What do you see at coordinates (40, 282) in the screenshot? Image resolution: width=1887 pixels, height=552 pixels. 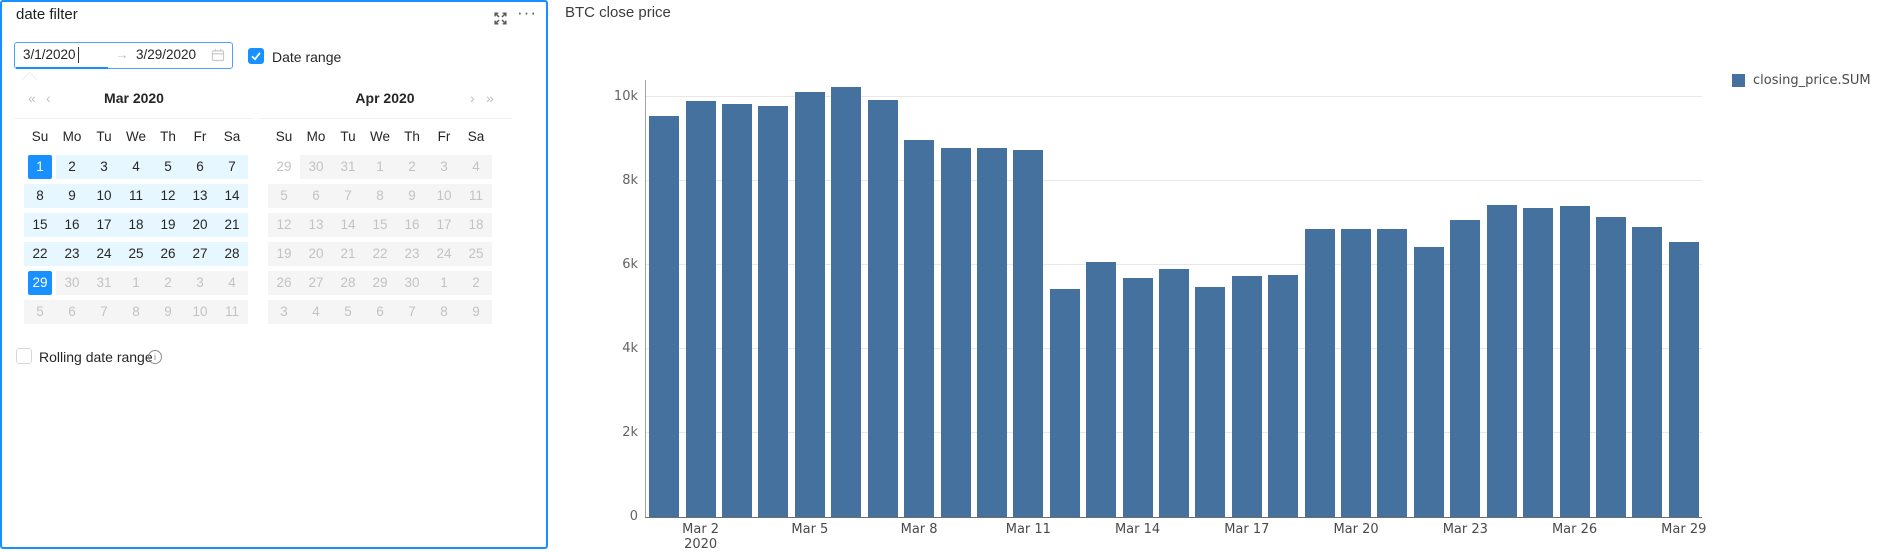 I see `calendar-day-cell: 29` at bounding box center [40, 282].